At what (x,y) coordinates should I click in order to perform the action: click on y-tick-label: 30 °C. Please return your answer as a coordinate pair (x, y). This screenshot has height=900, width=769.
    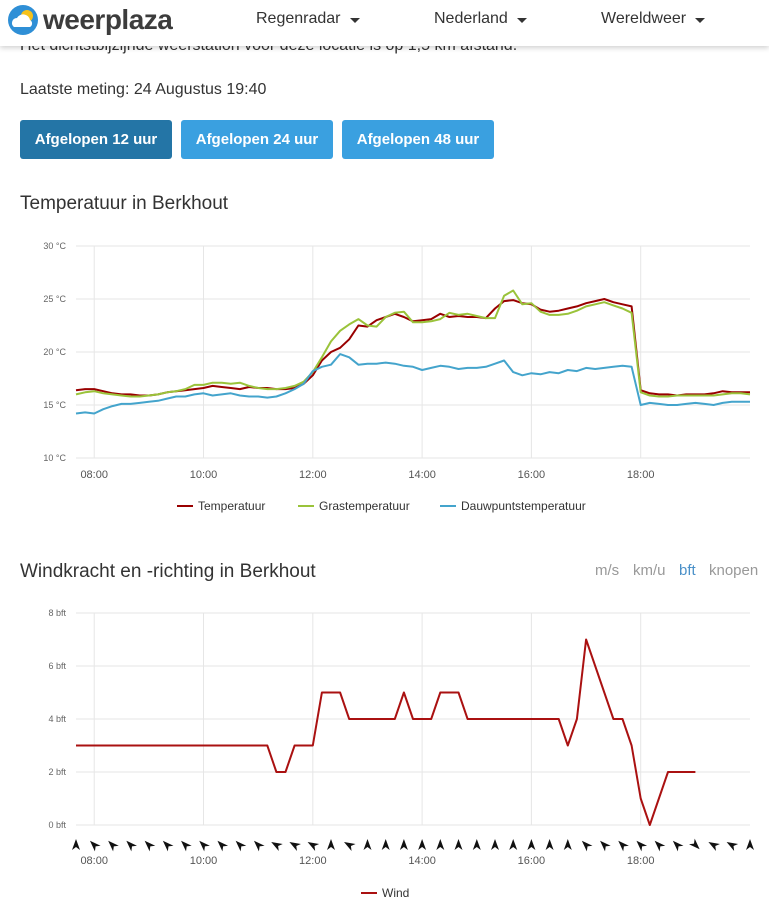
    Looking at the image, I should click on (54, 246).